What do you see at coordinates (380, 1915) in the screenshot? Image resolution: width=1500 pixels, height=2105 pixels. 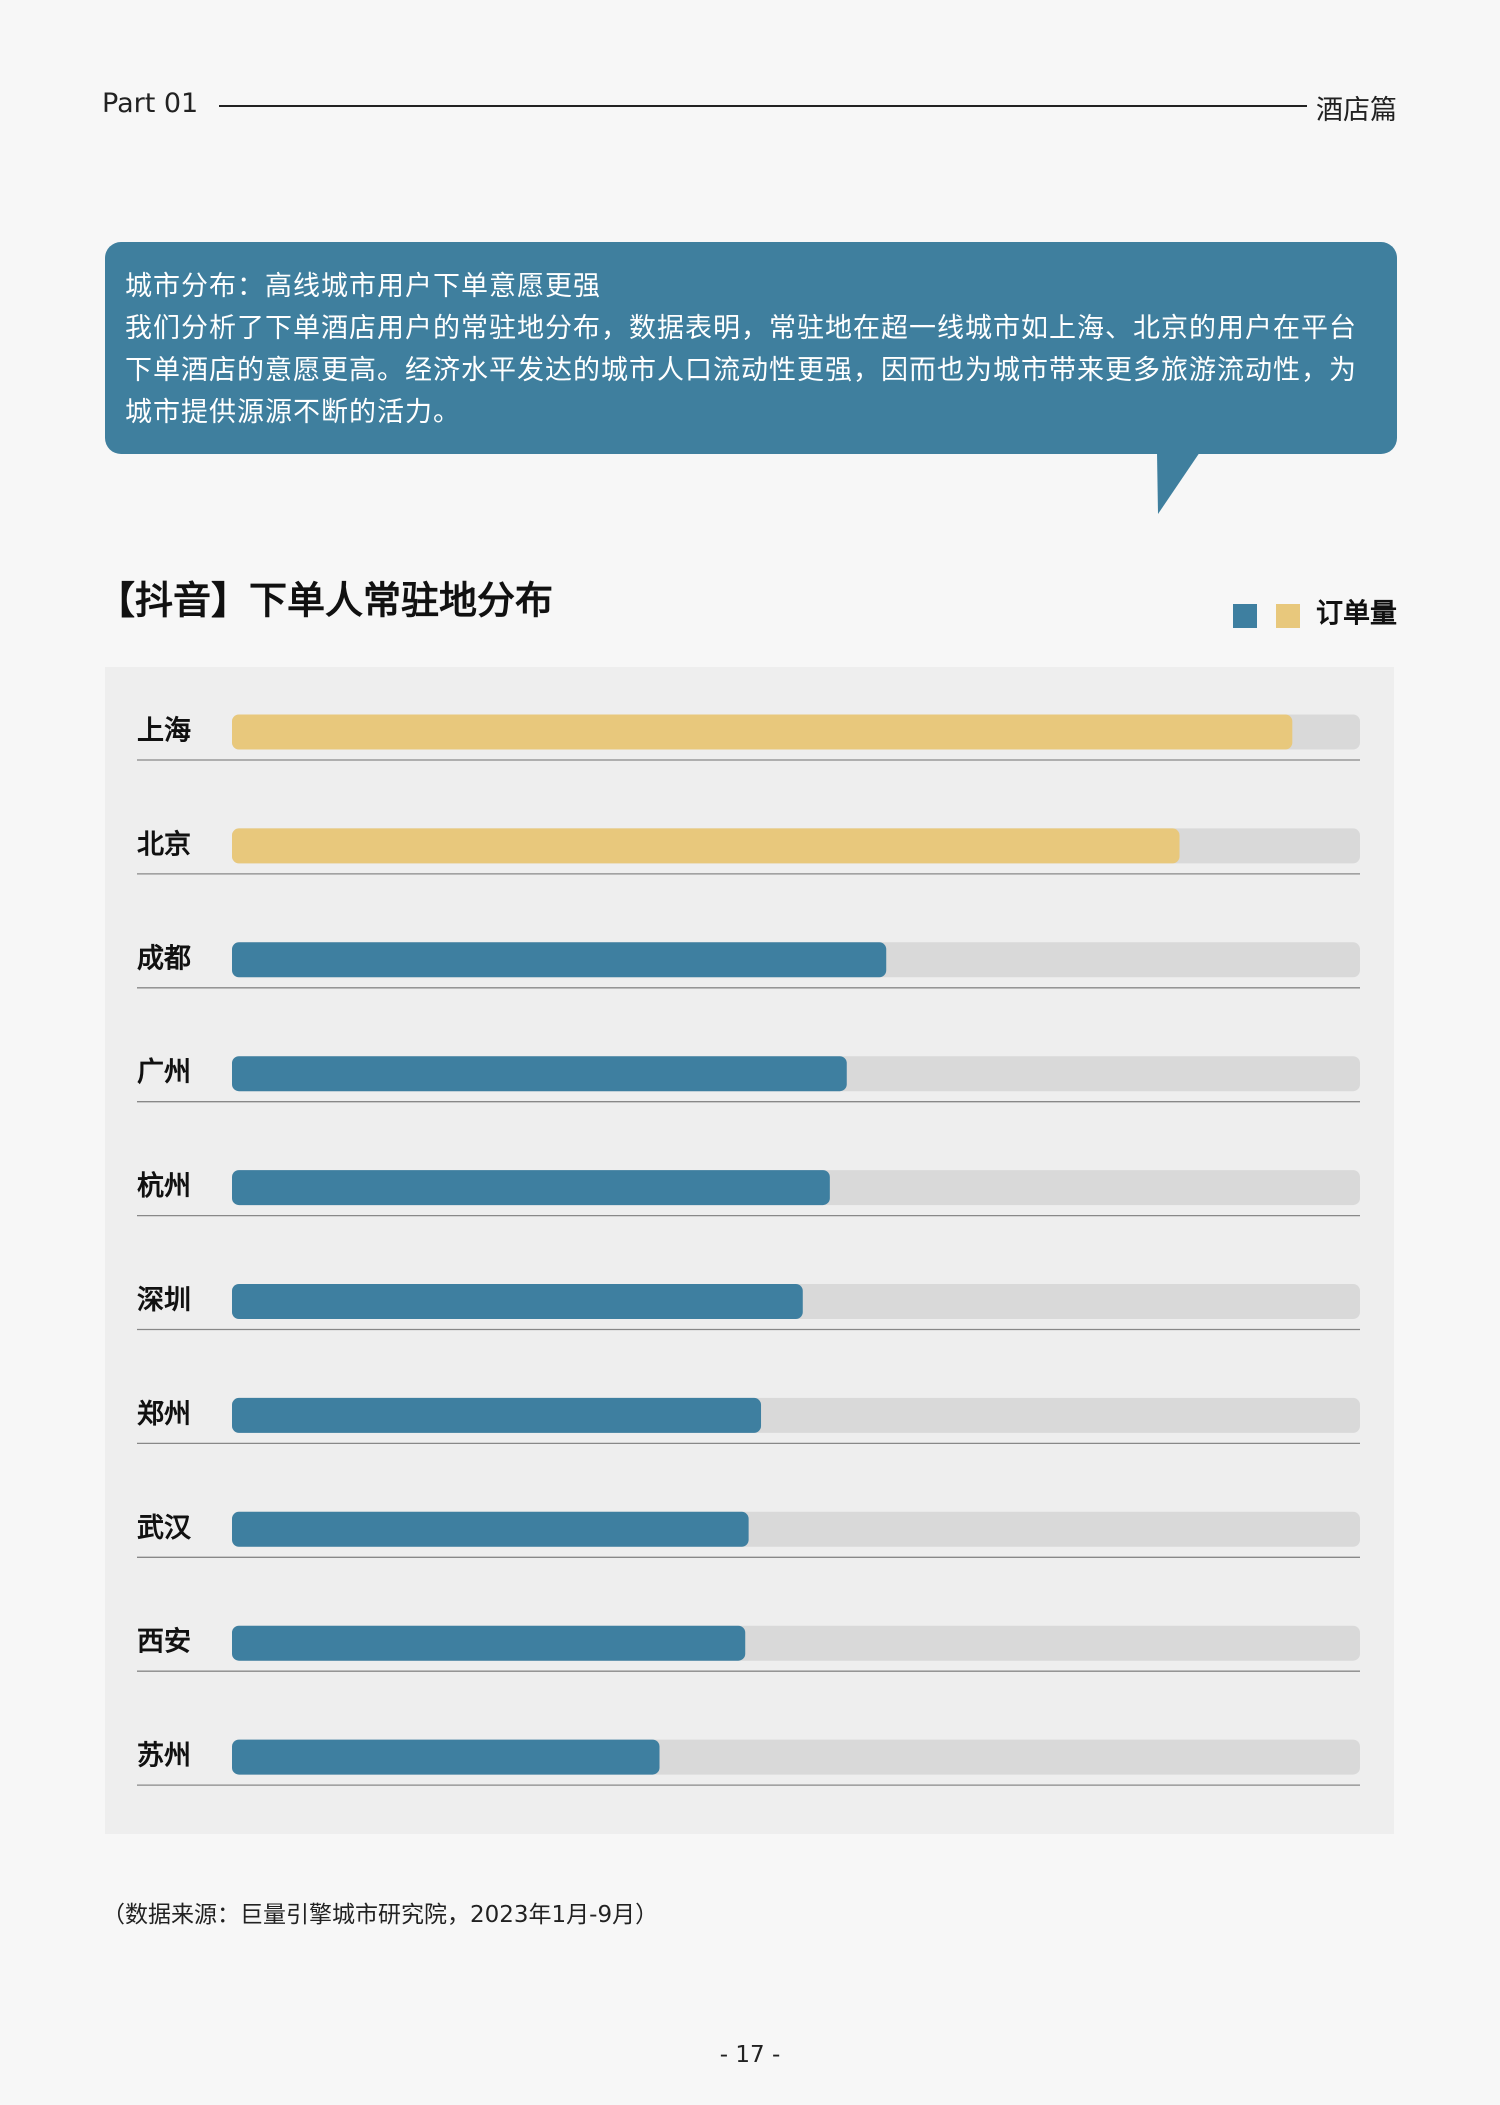 I see `source-note: （数据来源：巨量引擎城市研究院，2023年1月-9月）` at bounding box center [380, 1915].